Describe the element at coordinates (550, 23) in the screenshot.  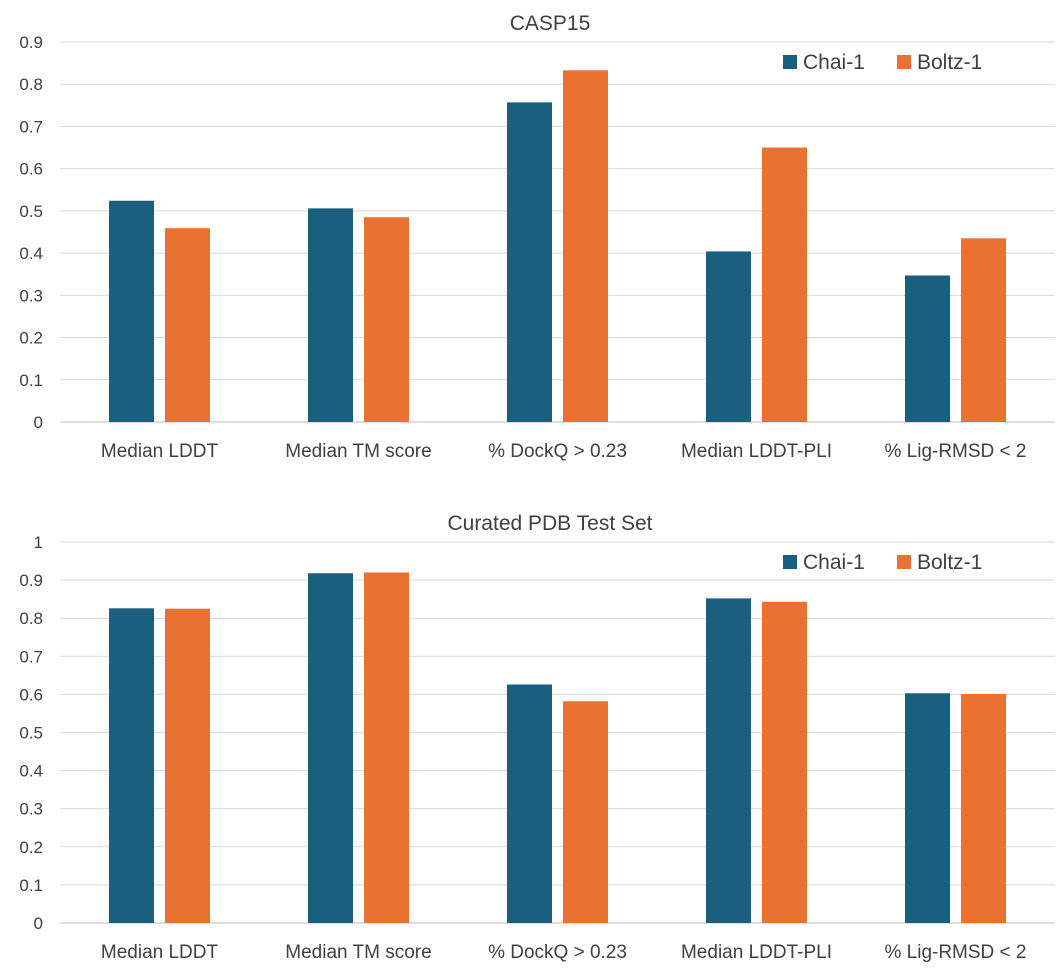
I see `chart-title: CASP15` at that location.